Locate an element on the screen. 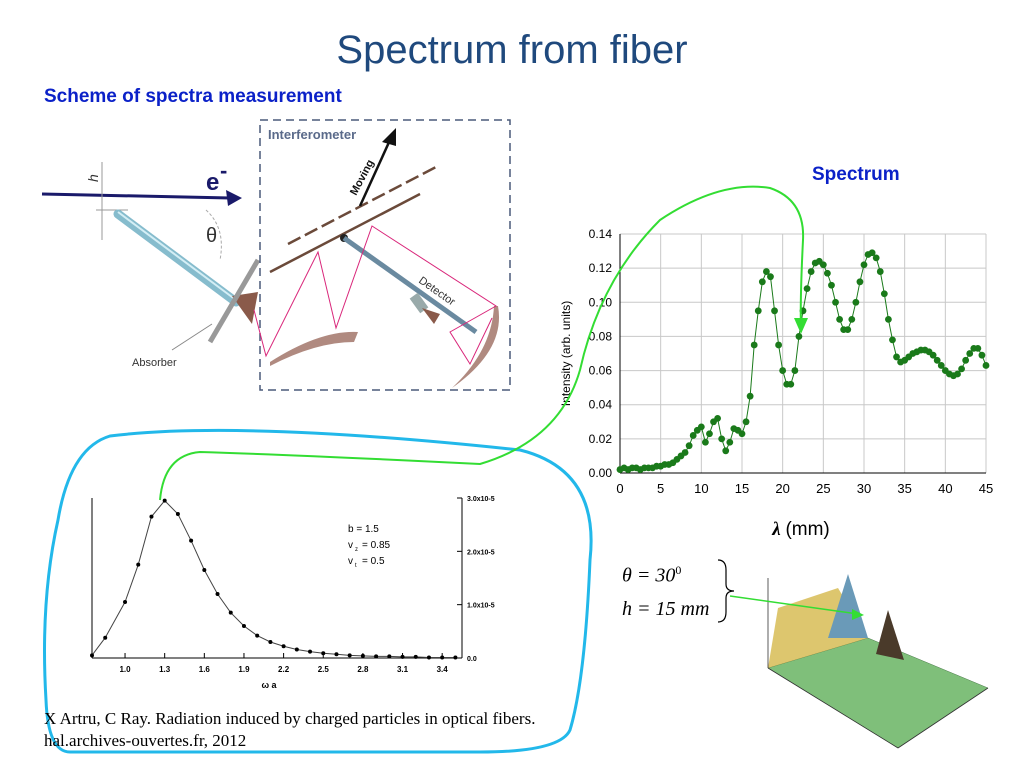  surface-plot-3d is located at coordinates (878, 661).